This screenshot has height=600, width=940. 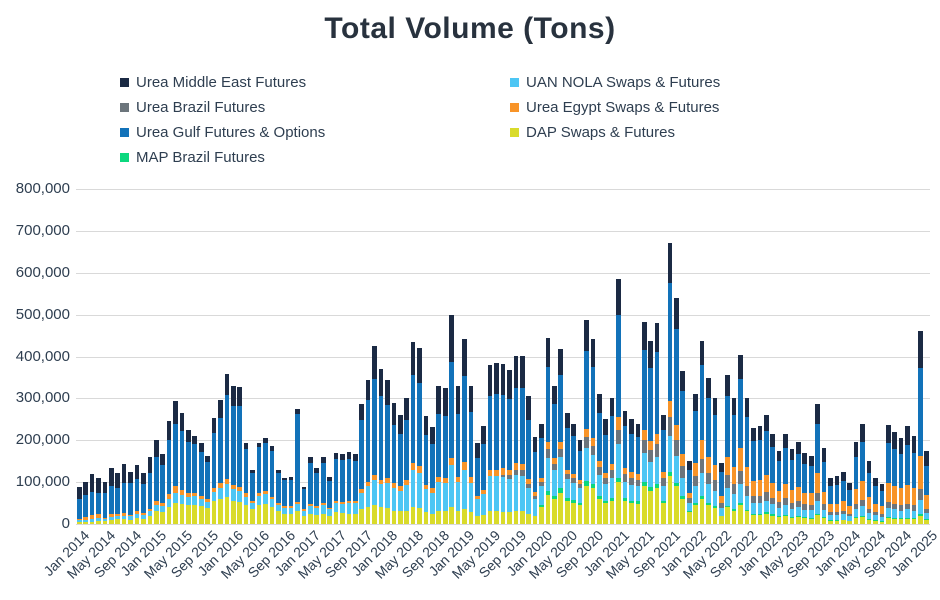 What do you see at coordinates (615, 132) in the screenshot?
I see `legend-item: DAP Swaps & Futures` at bounding box center [615, 132].